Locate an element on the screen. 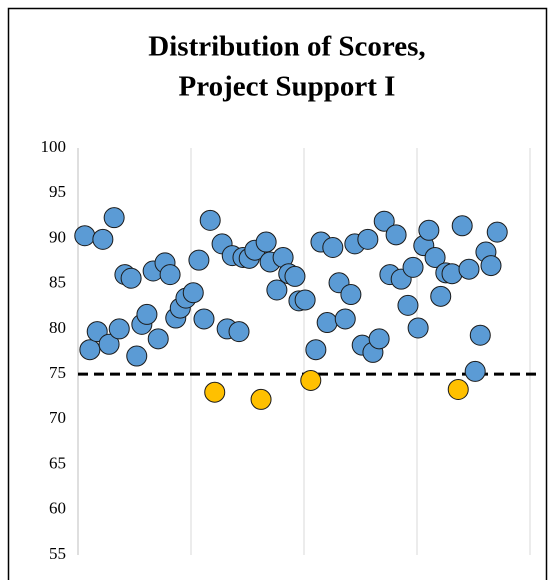 The width and height of the screenshot is (555, 585). y-tick-label: 65 is located at coordinates (57, 462).